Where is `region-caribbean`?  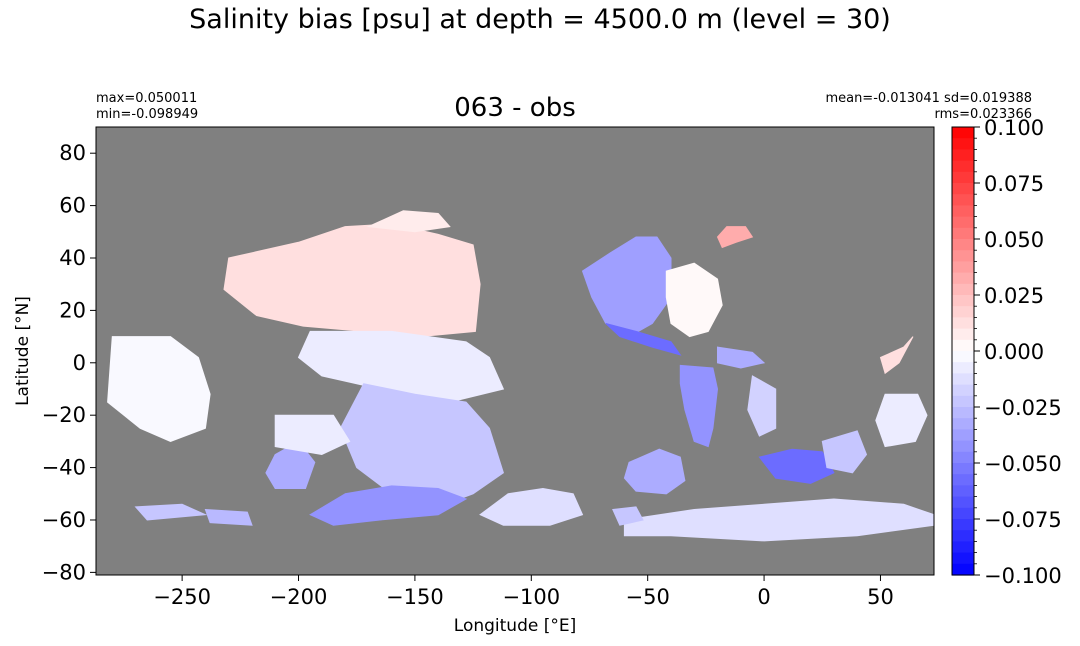
region-caribbean is located at coordinates (643, 339).